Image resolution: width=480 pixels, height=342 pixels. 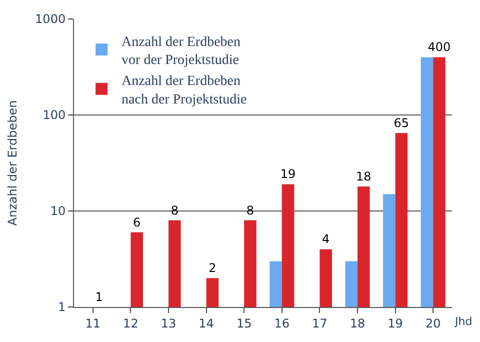 What do you see at coordinates (54, 115) in the screenshot?
I see `y-tick-label: 100` at bounding box center [54, 115].